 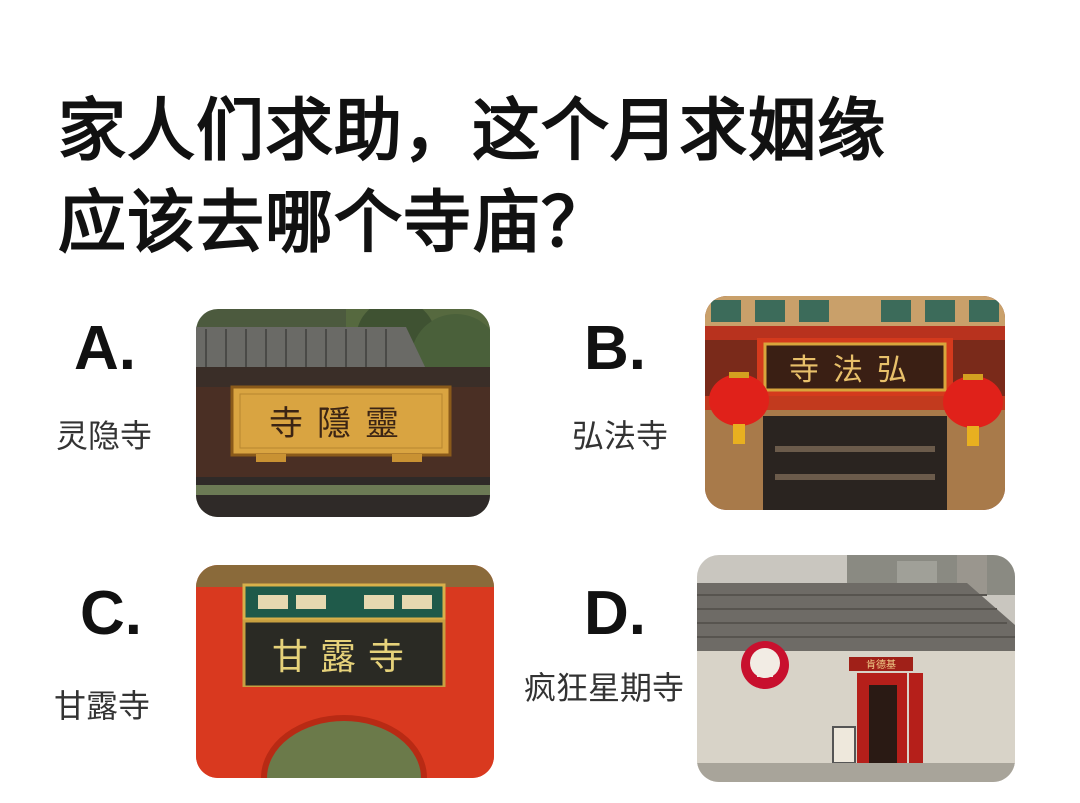 I want to click on question-title-line-1: 家人们求助，这个月求姻缘, so click(x=472, y=131).